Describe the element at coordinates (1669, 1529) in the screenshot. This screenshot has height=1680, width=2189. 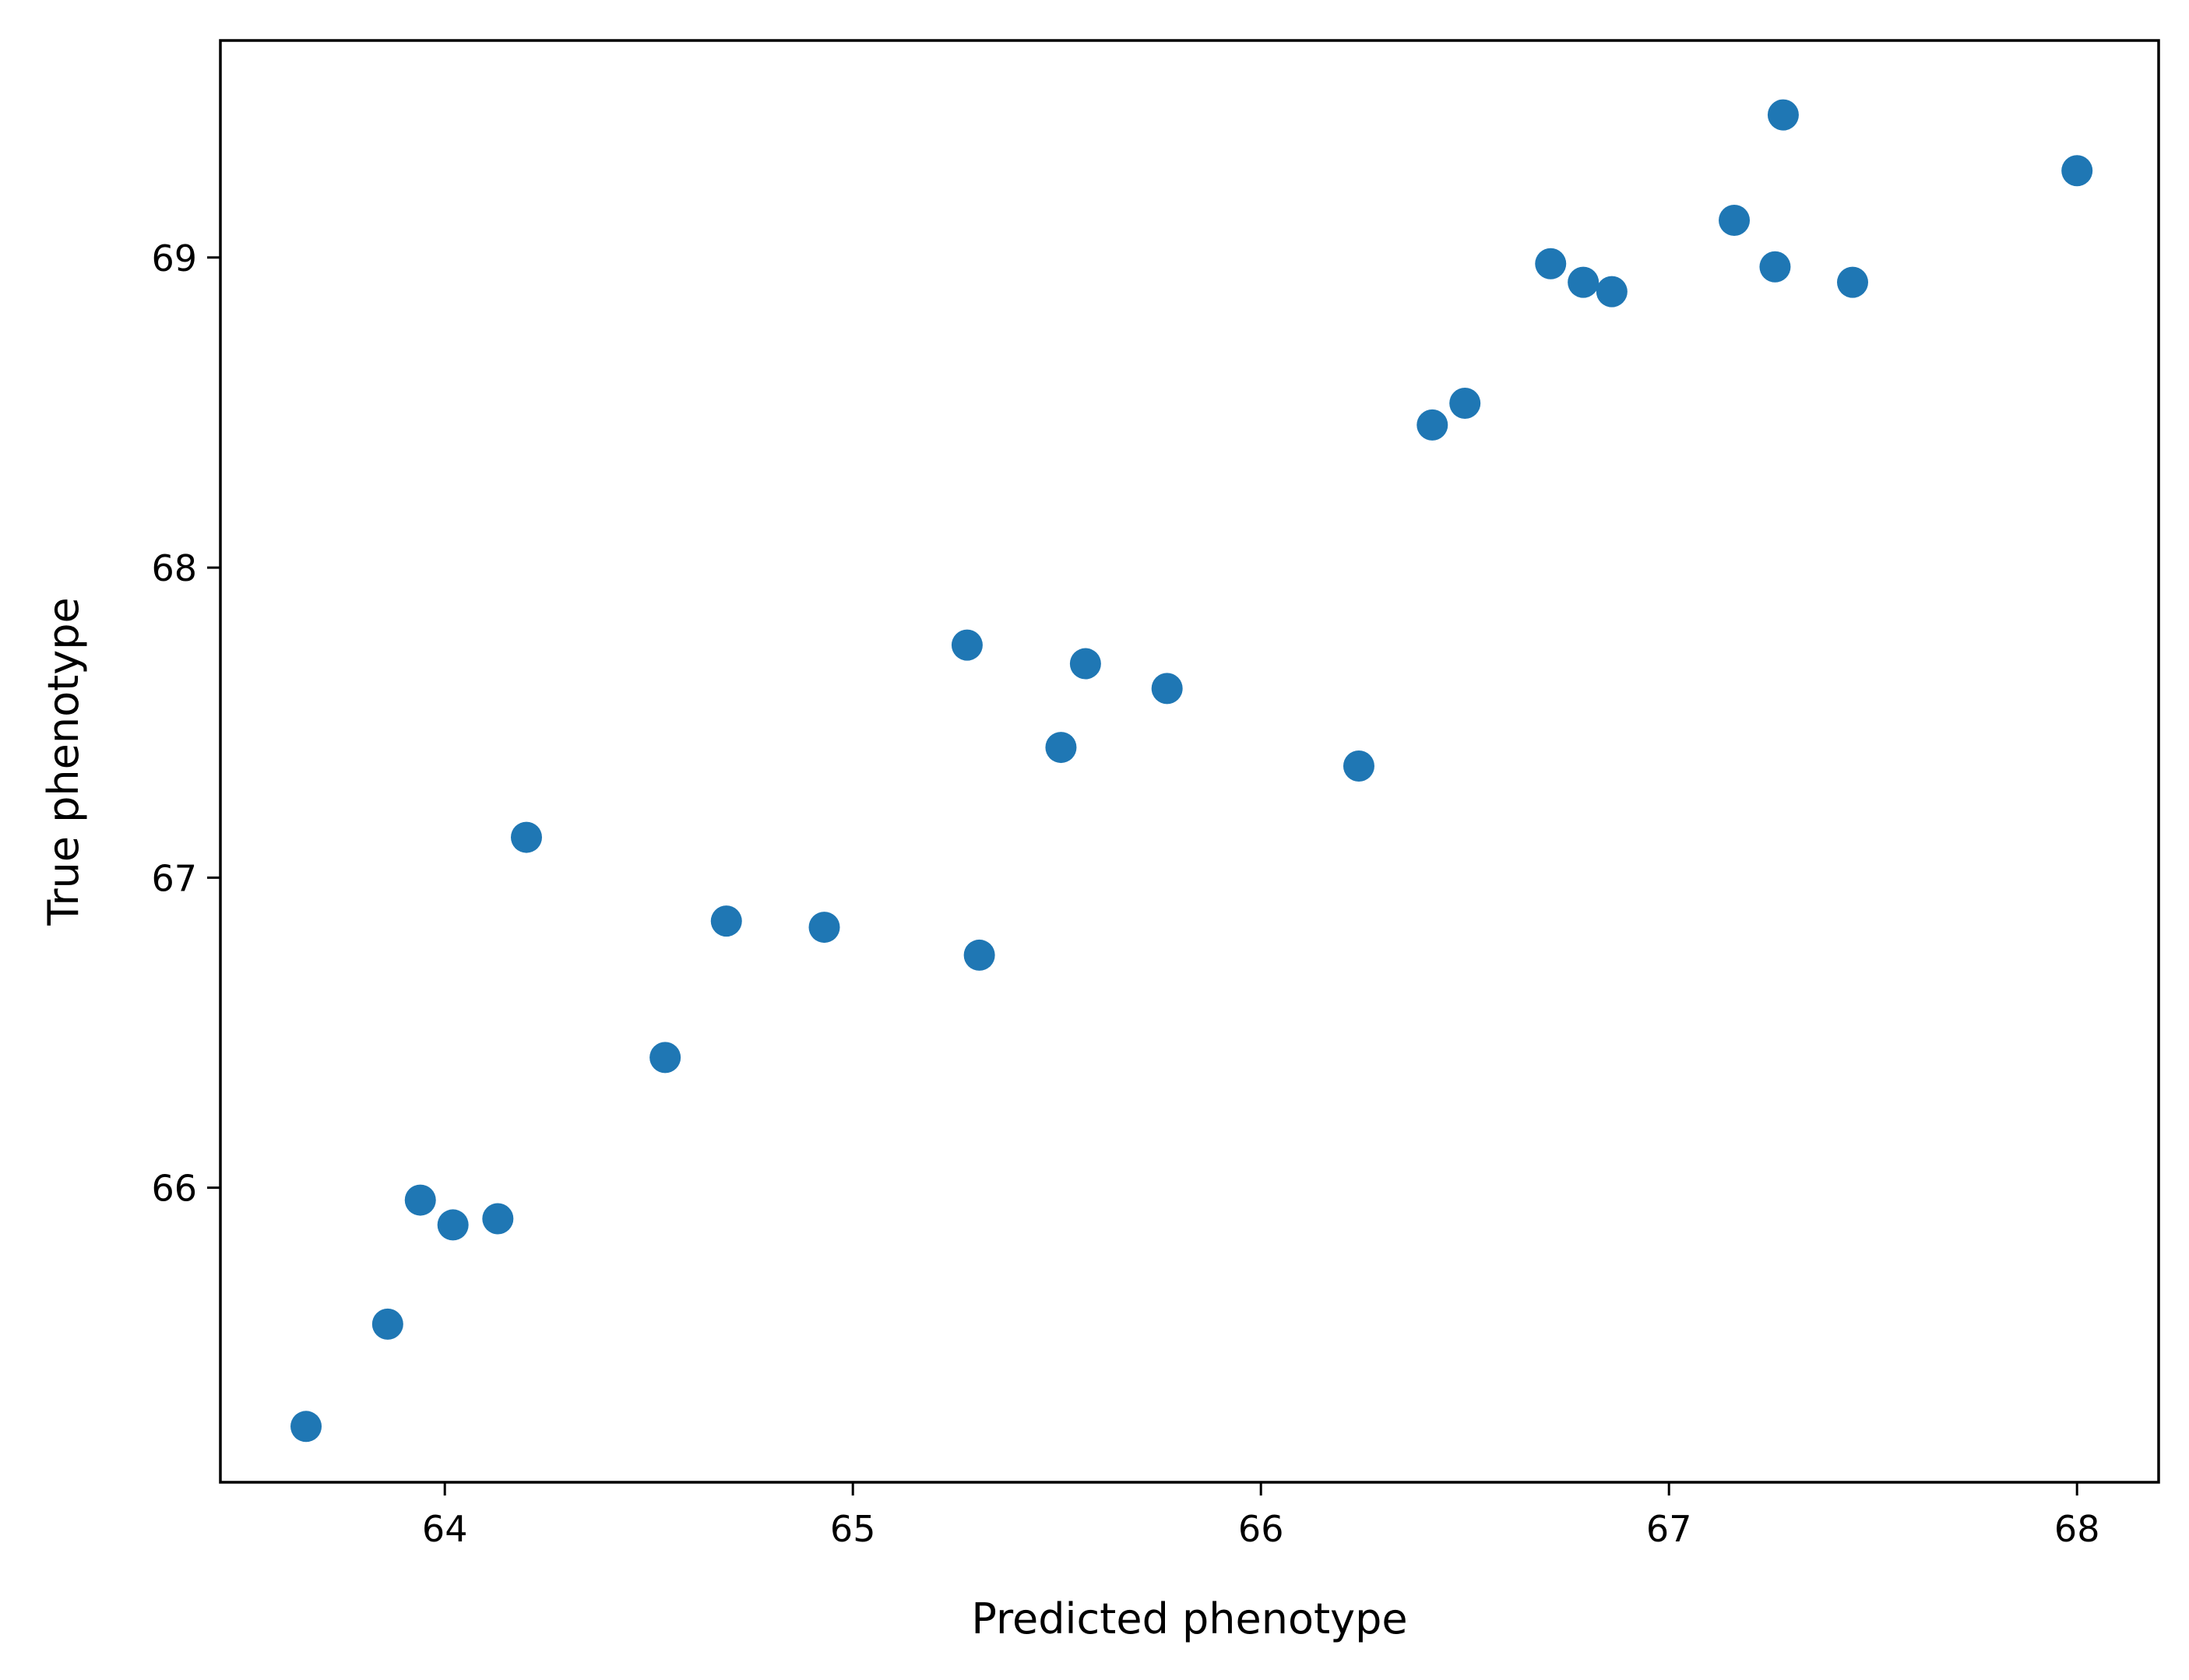
I see `x-tick-label: 67` at that location.